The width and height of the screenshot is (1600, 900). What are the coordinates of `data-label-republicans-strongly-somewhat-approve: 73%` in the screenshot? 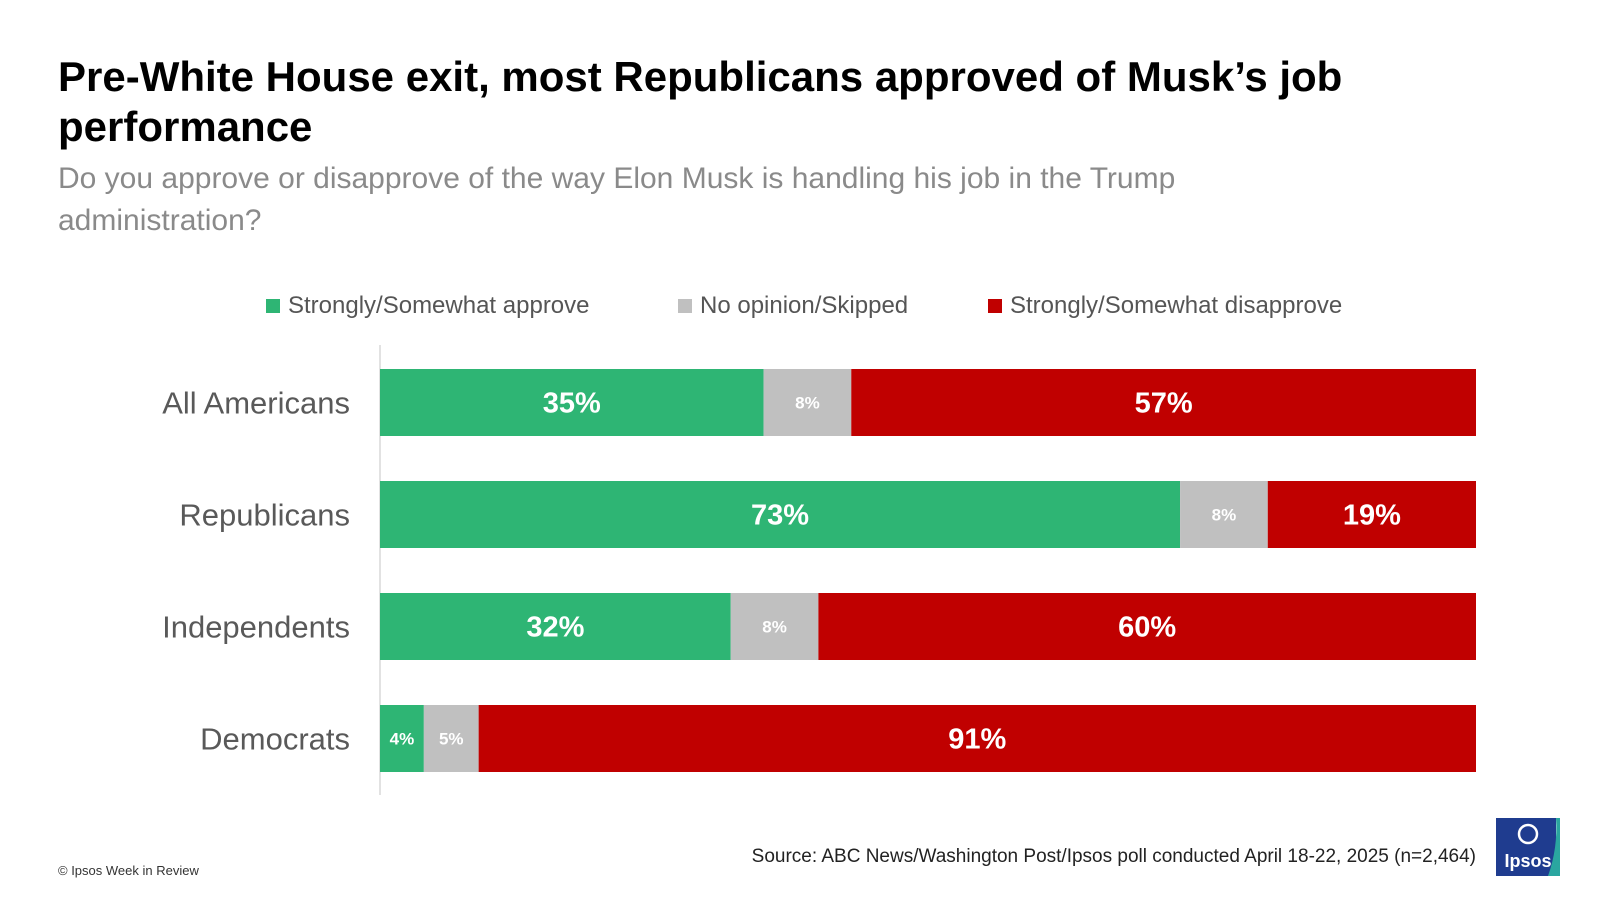 It's located at (780, 516).